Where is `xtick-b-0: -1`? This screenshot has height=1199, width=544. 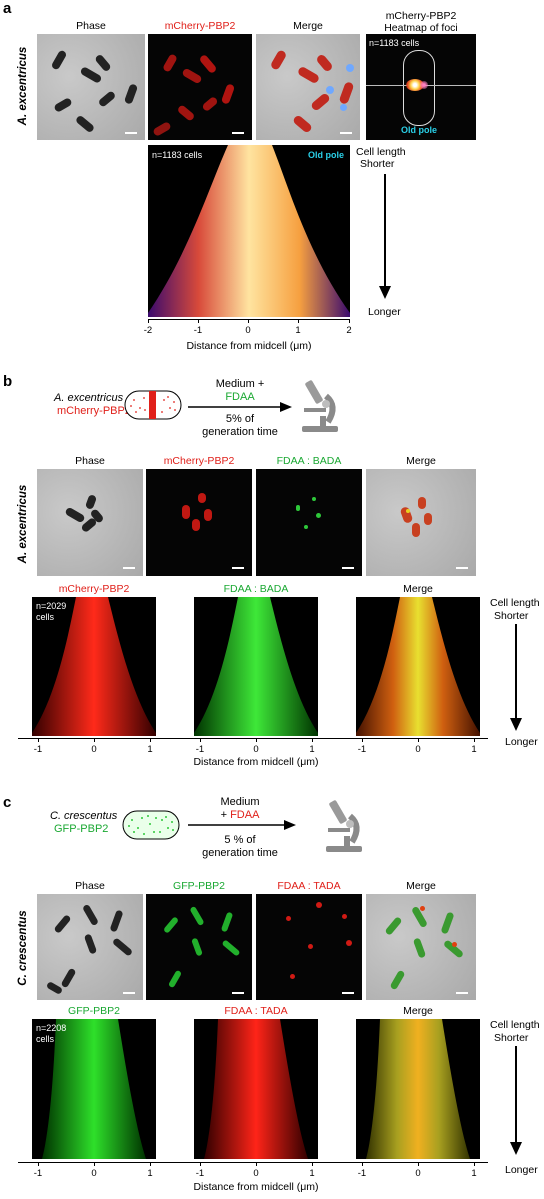 xtick-b-0: -1 is located at coordinates (38, 749).